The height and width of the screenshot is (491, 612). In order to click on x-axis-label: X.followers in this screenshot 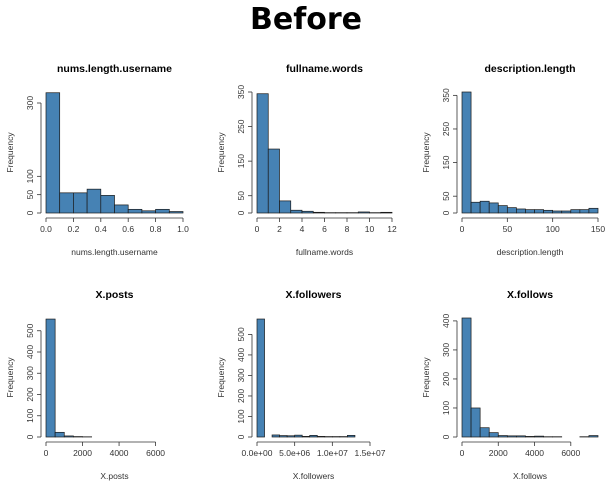, I will do `click(314, 476)`.